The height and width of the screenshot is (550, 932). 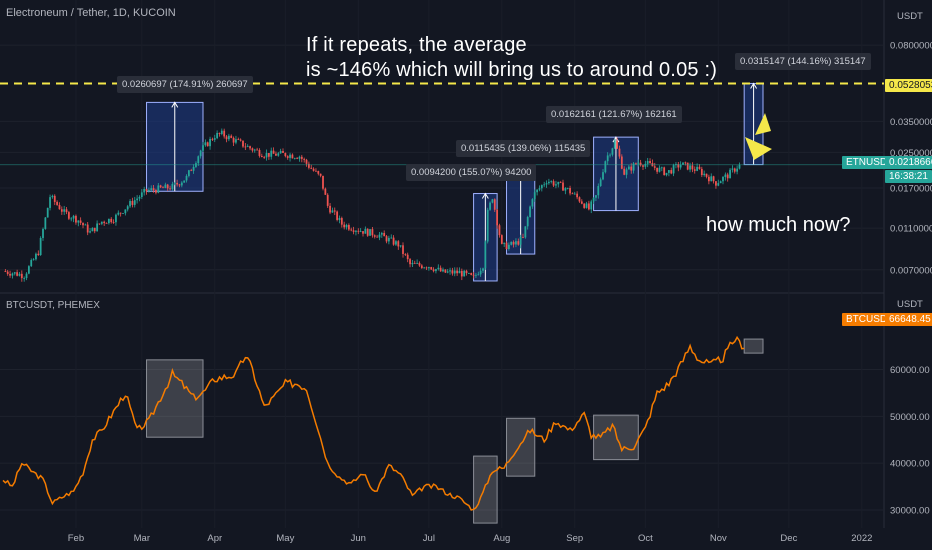 What do you see at coordinates (614, 114) in the screenshot?
I see `rally-label-sep: 0.0162161 (121.67%) 162161` at bounding box center [614, 114].